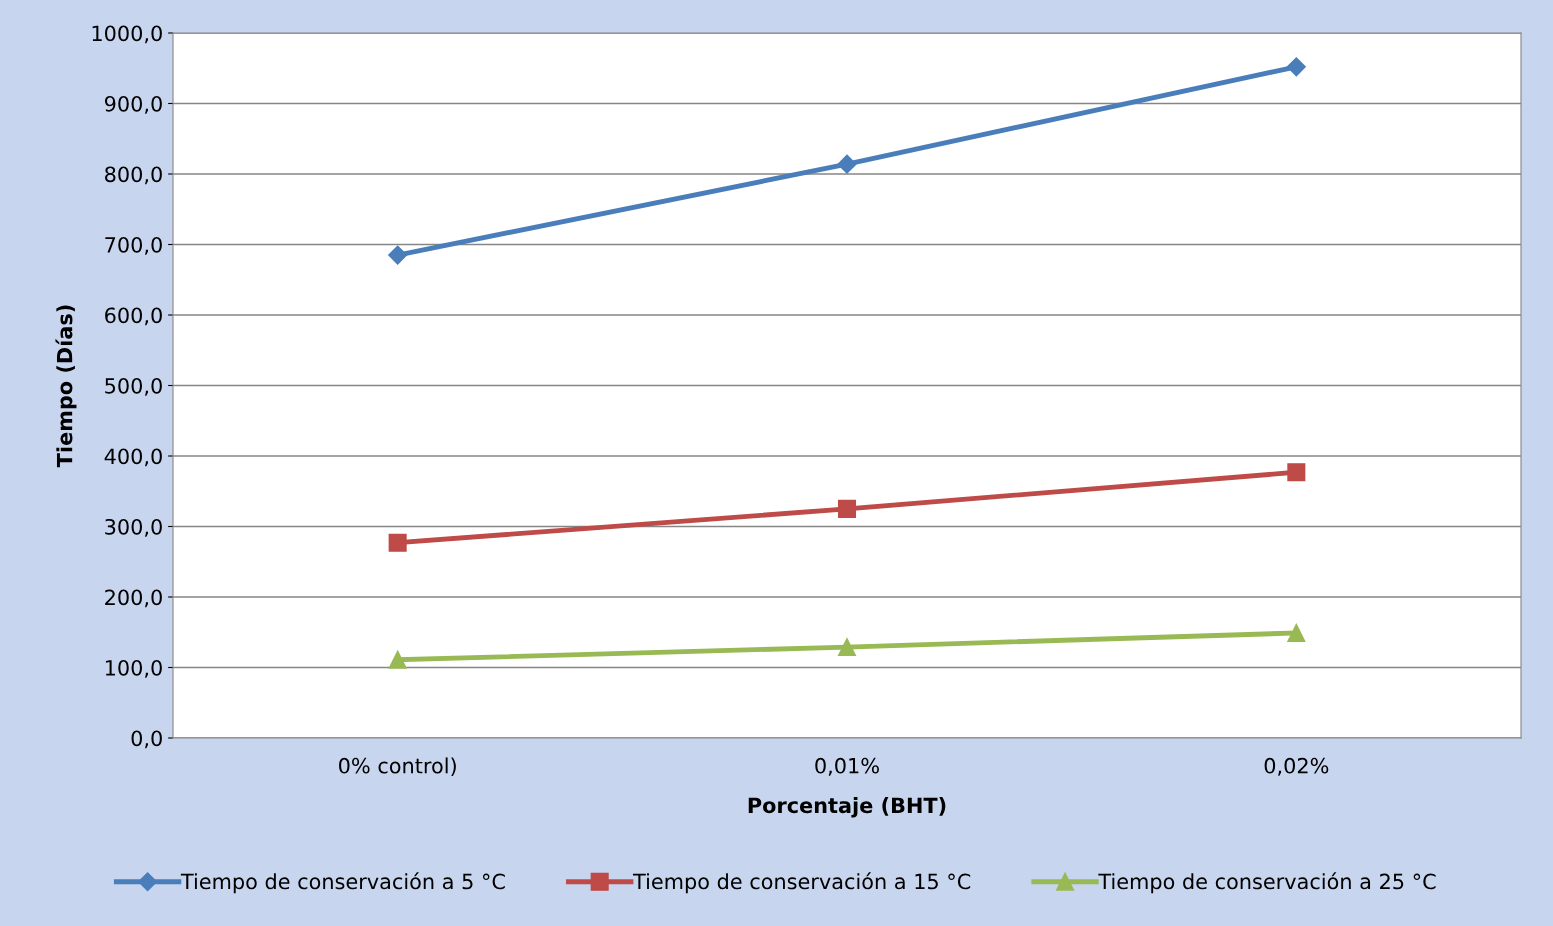  I want to click on x-tick-label: 0,02%, so click(1296, 766).